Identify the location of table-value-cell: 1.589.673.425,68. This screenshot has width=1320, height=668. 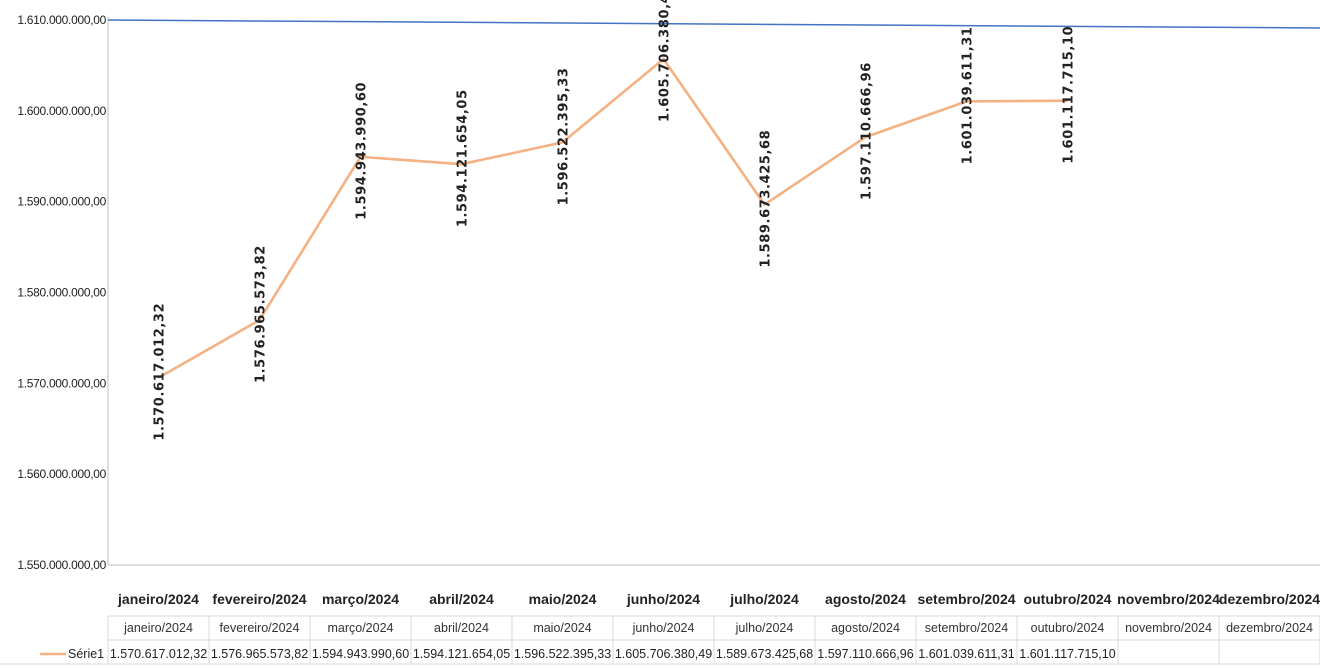
(764, 654).